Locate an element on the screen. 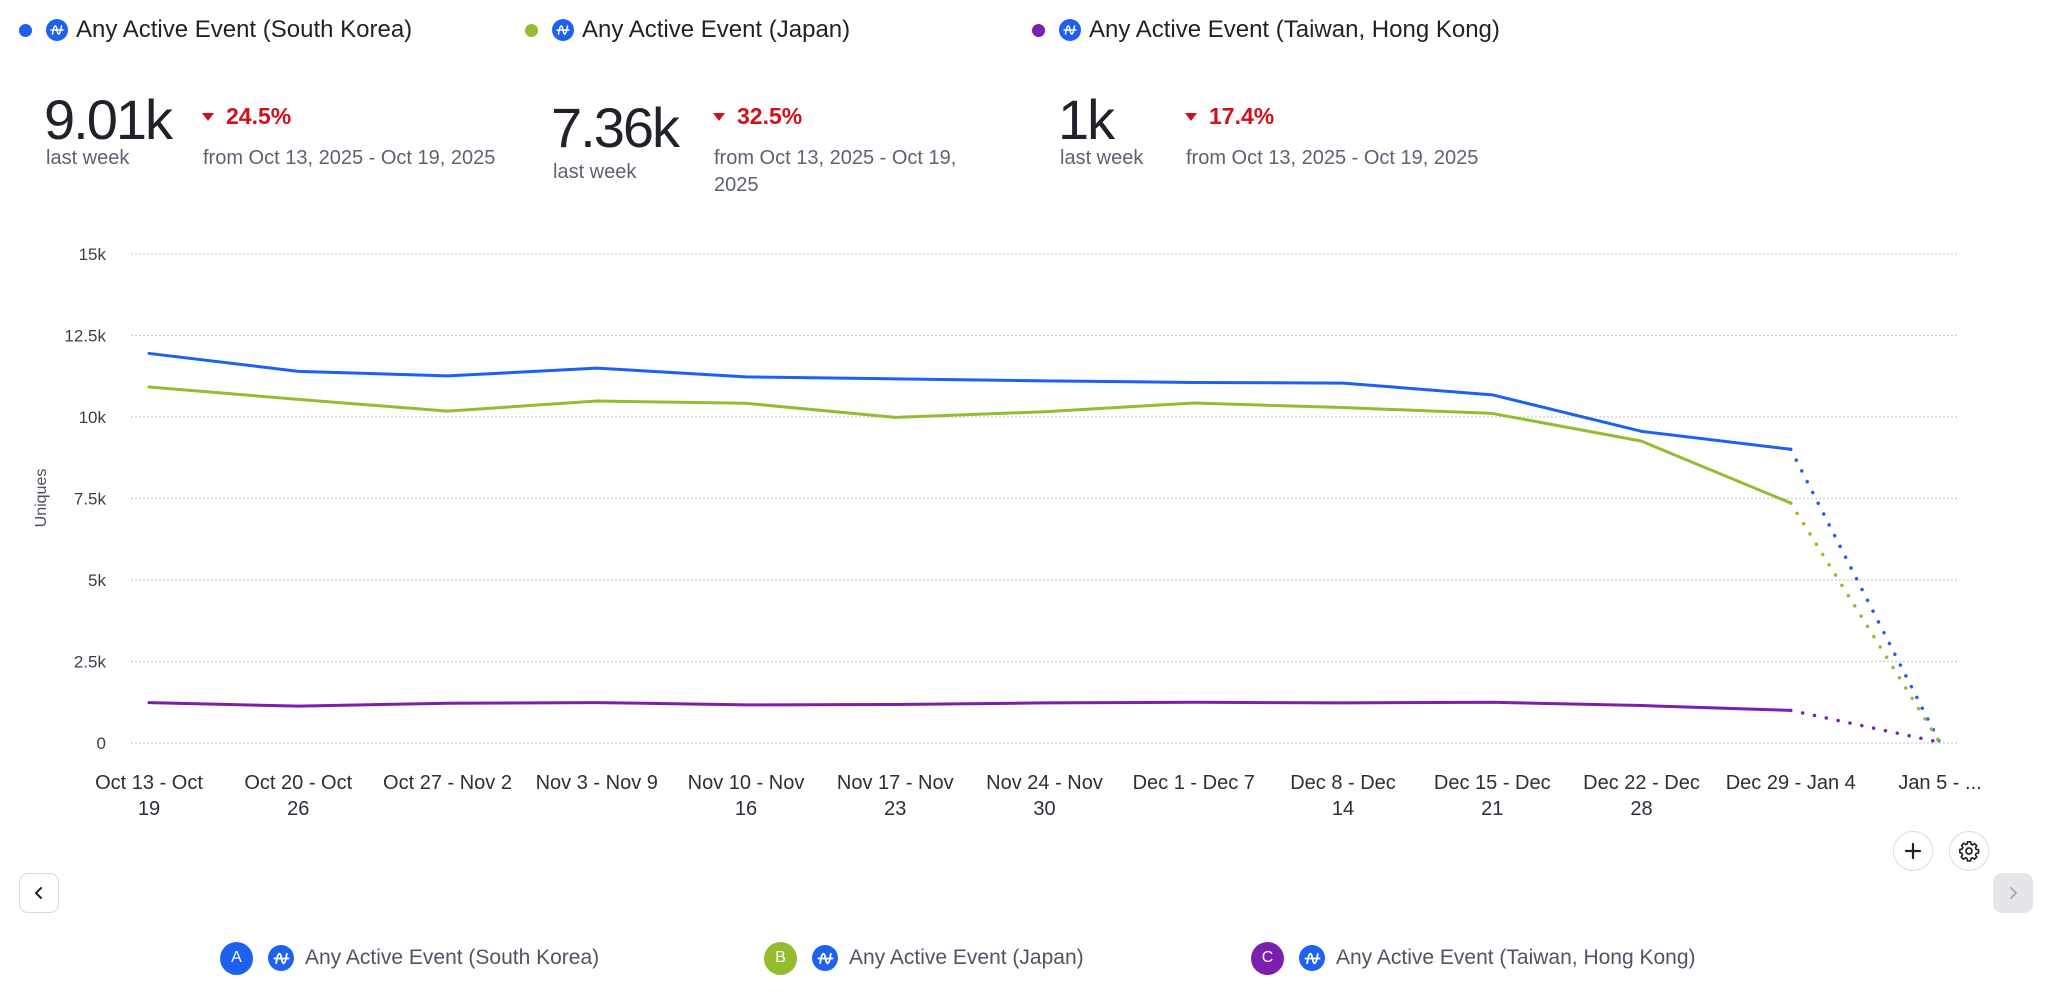  top-legend-label: Any Active Event (Japan) is located at coordinates (716, 29).